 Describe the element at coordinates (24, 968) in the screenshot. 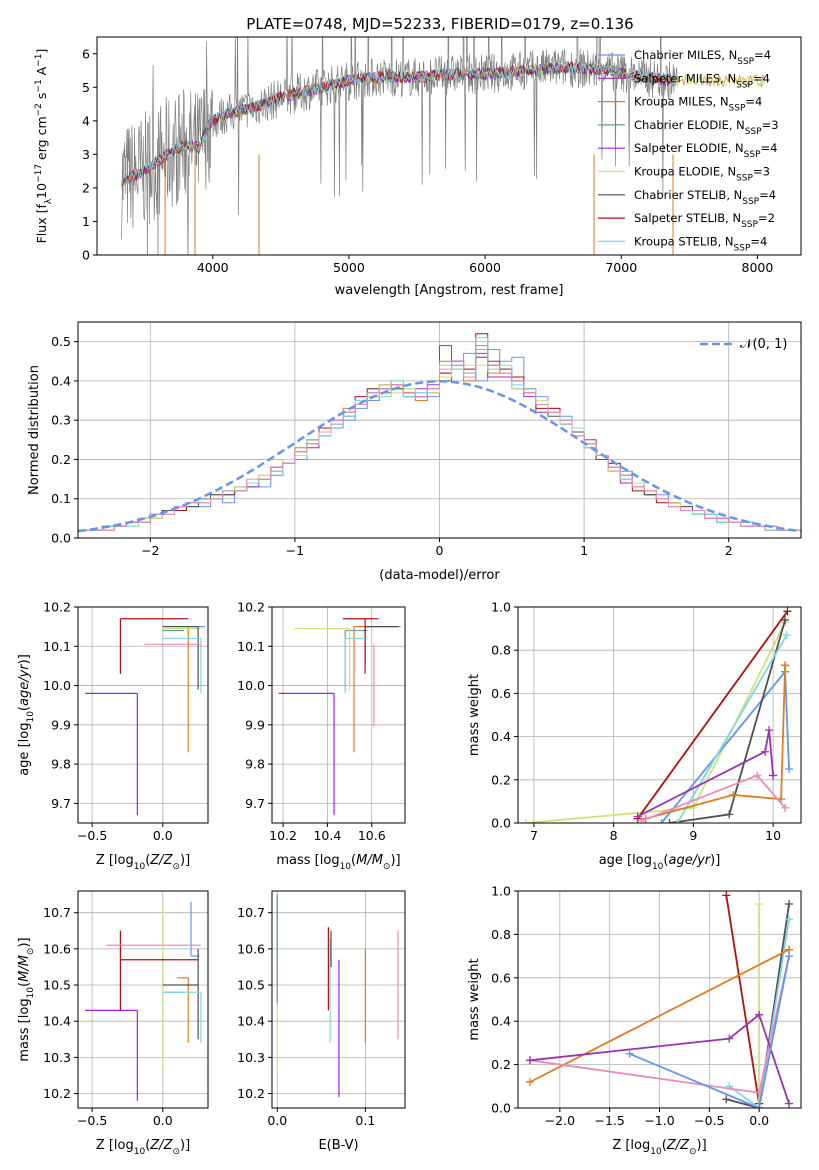

I see `label-part: M/M` at that location.